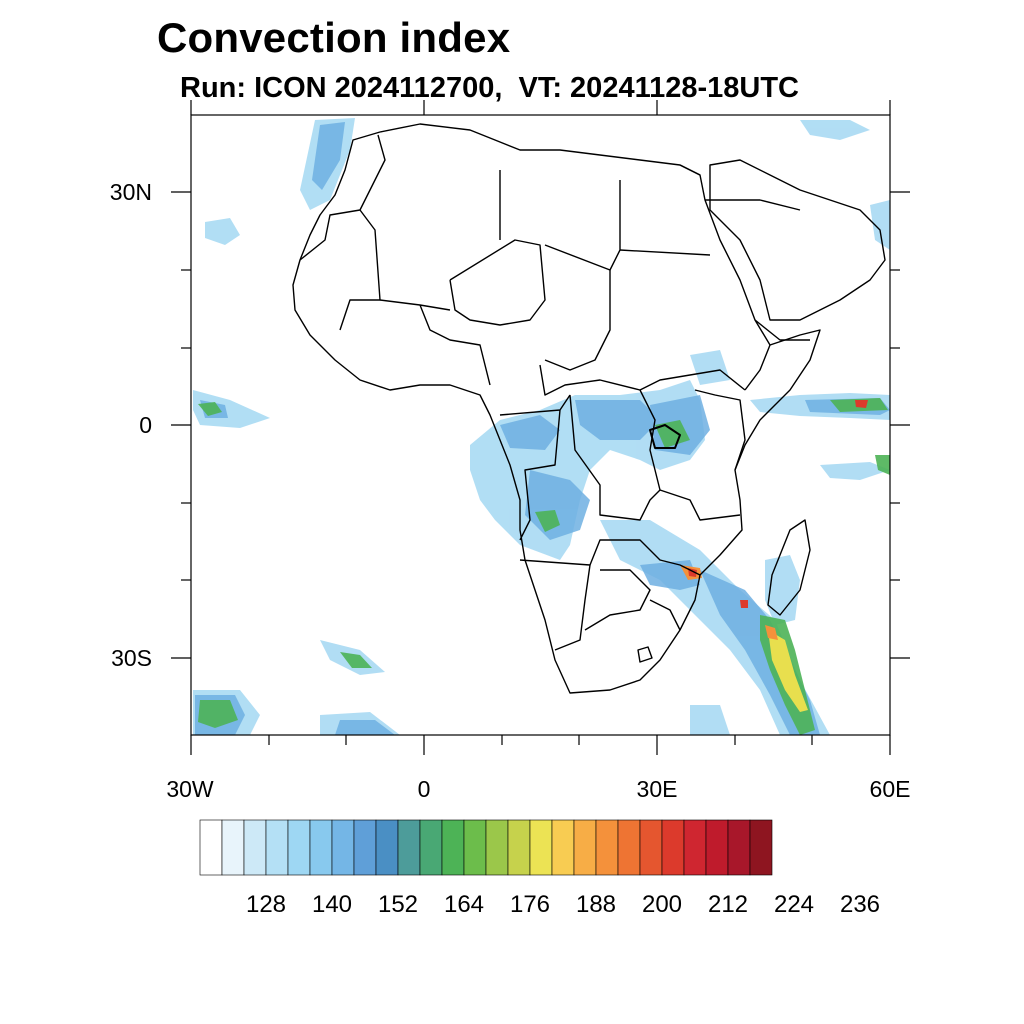 This screenshot has width=1024, height=1024. I want to click on y-tick-0: 0, so click(145, 425).